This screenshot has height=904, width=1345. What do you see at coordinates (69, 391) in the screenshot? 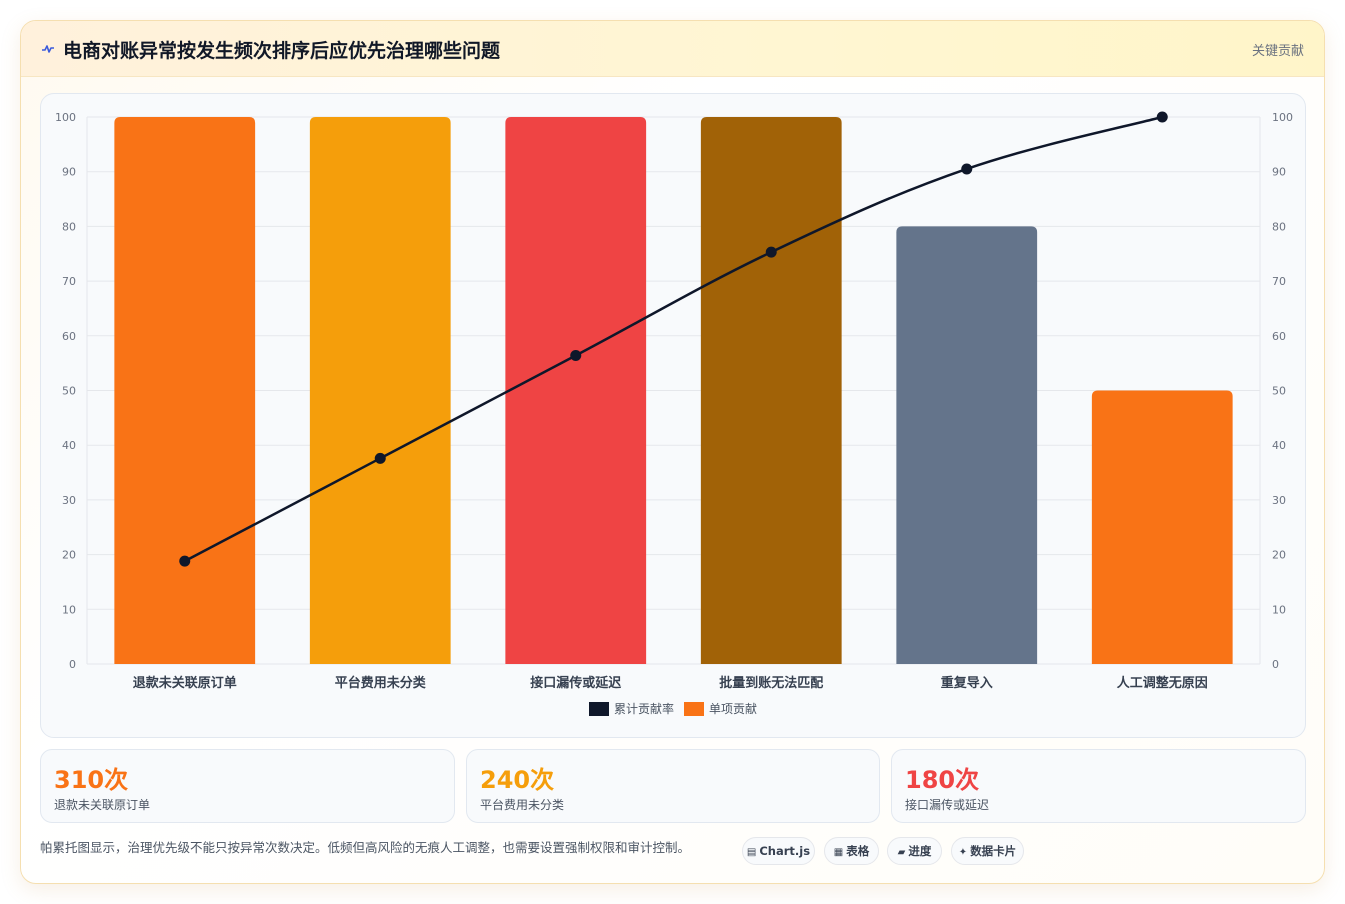
I see `y-tick-label: 50` at bounding box center [69, 391].